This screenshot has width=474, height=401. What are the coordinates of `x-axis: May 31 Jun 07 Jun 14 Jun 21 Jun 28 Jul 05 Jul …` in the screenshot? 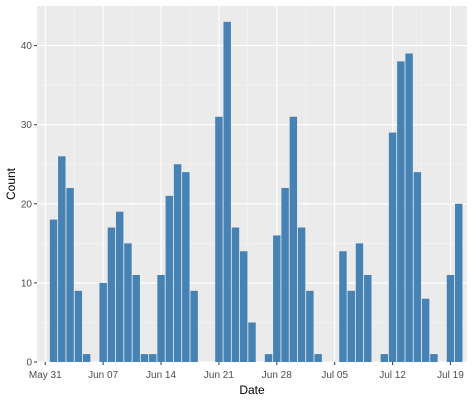 It's located at (246, 371).